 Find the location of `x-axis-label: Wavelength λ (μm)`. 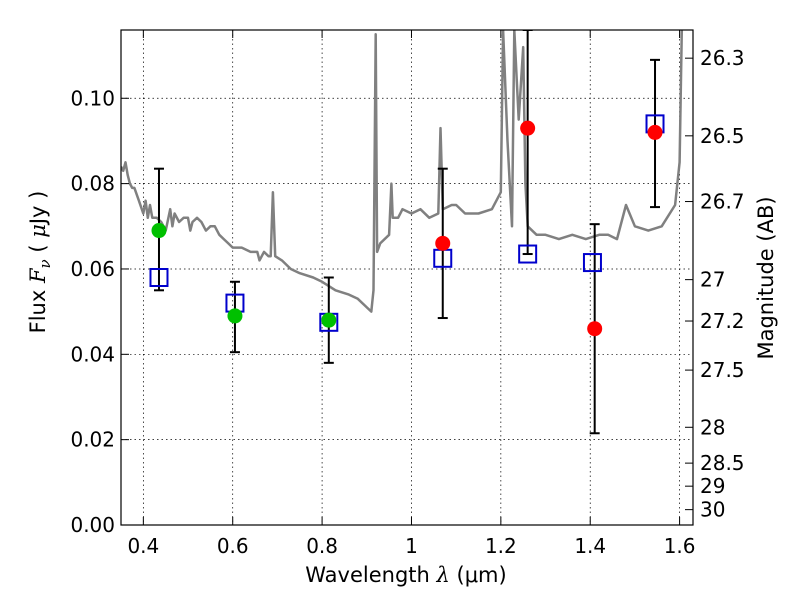

x-axis-label: Wavelength λ (μm) is located at coordinates (405, 575).